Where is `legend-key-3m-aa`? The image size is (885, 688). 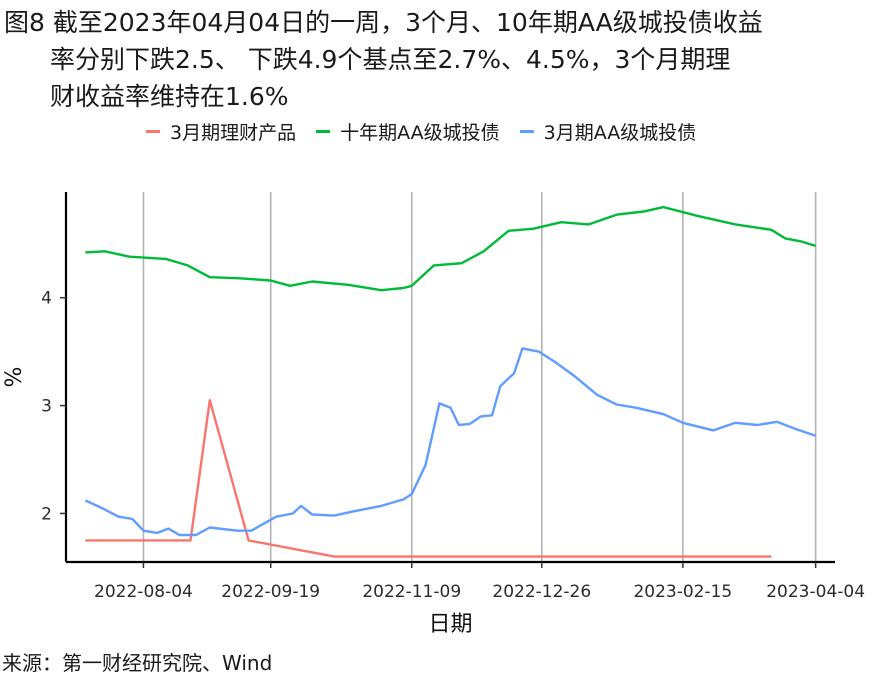
legend-key-3m-aa is located at coordinates (526, 131).